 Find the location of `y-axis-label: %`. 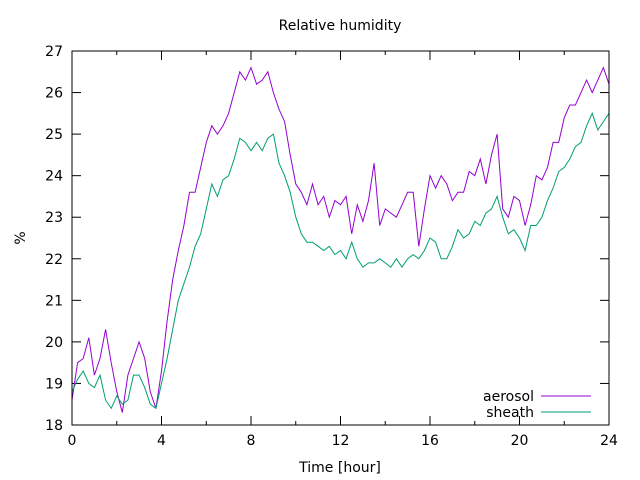

y-axis-label: % is located at coordinates (21, 237).